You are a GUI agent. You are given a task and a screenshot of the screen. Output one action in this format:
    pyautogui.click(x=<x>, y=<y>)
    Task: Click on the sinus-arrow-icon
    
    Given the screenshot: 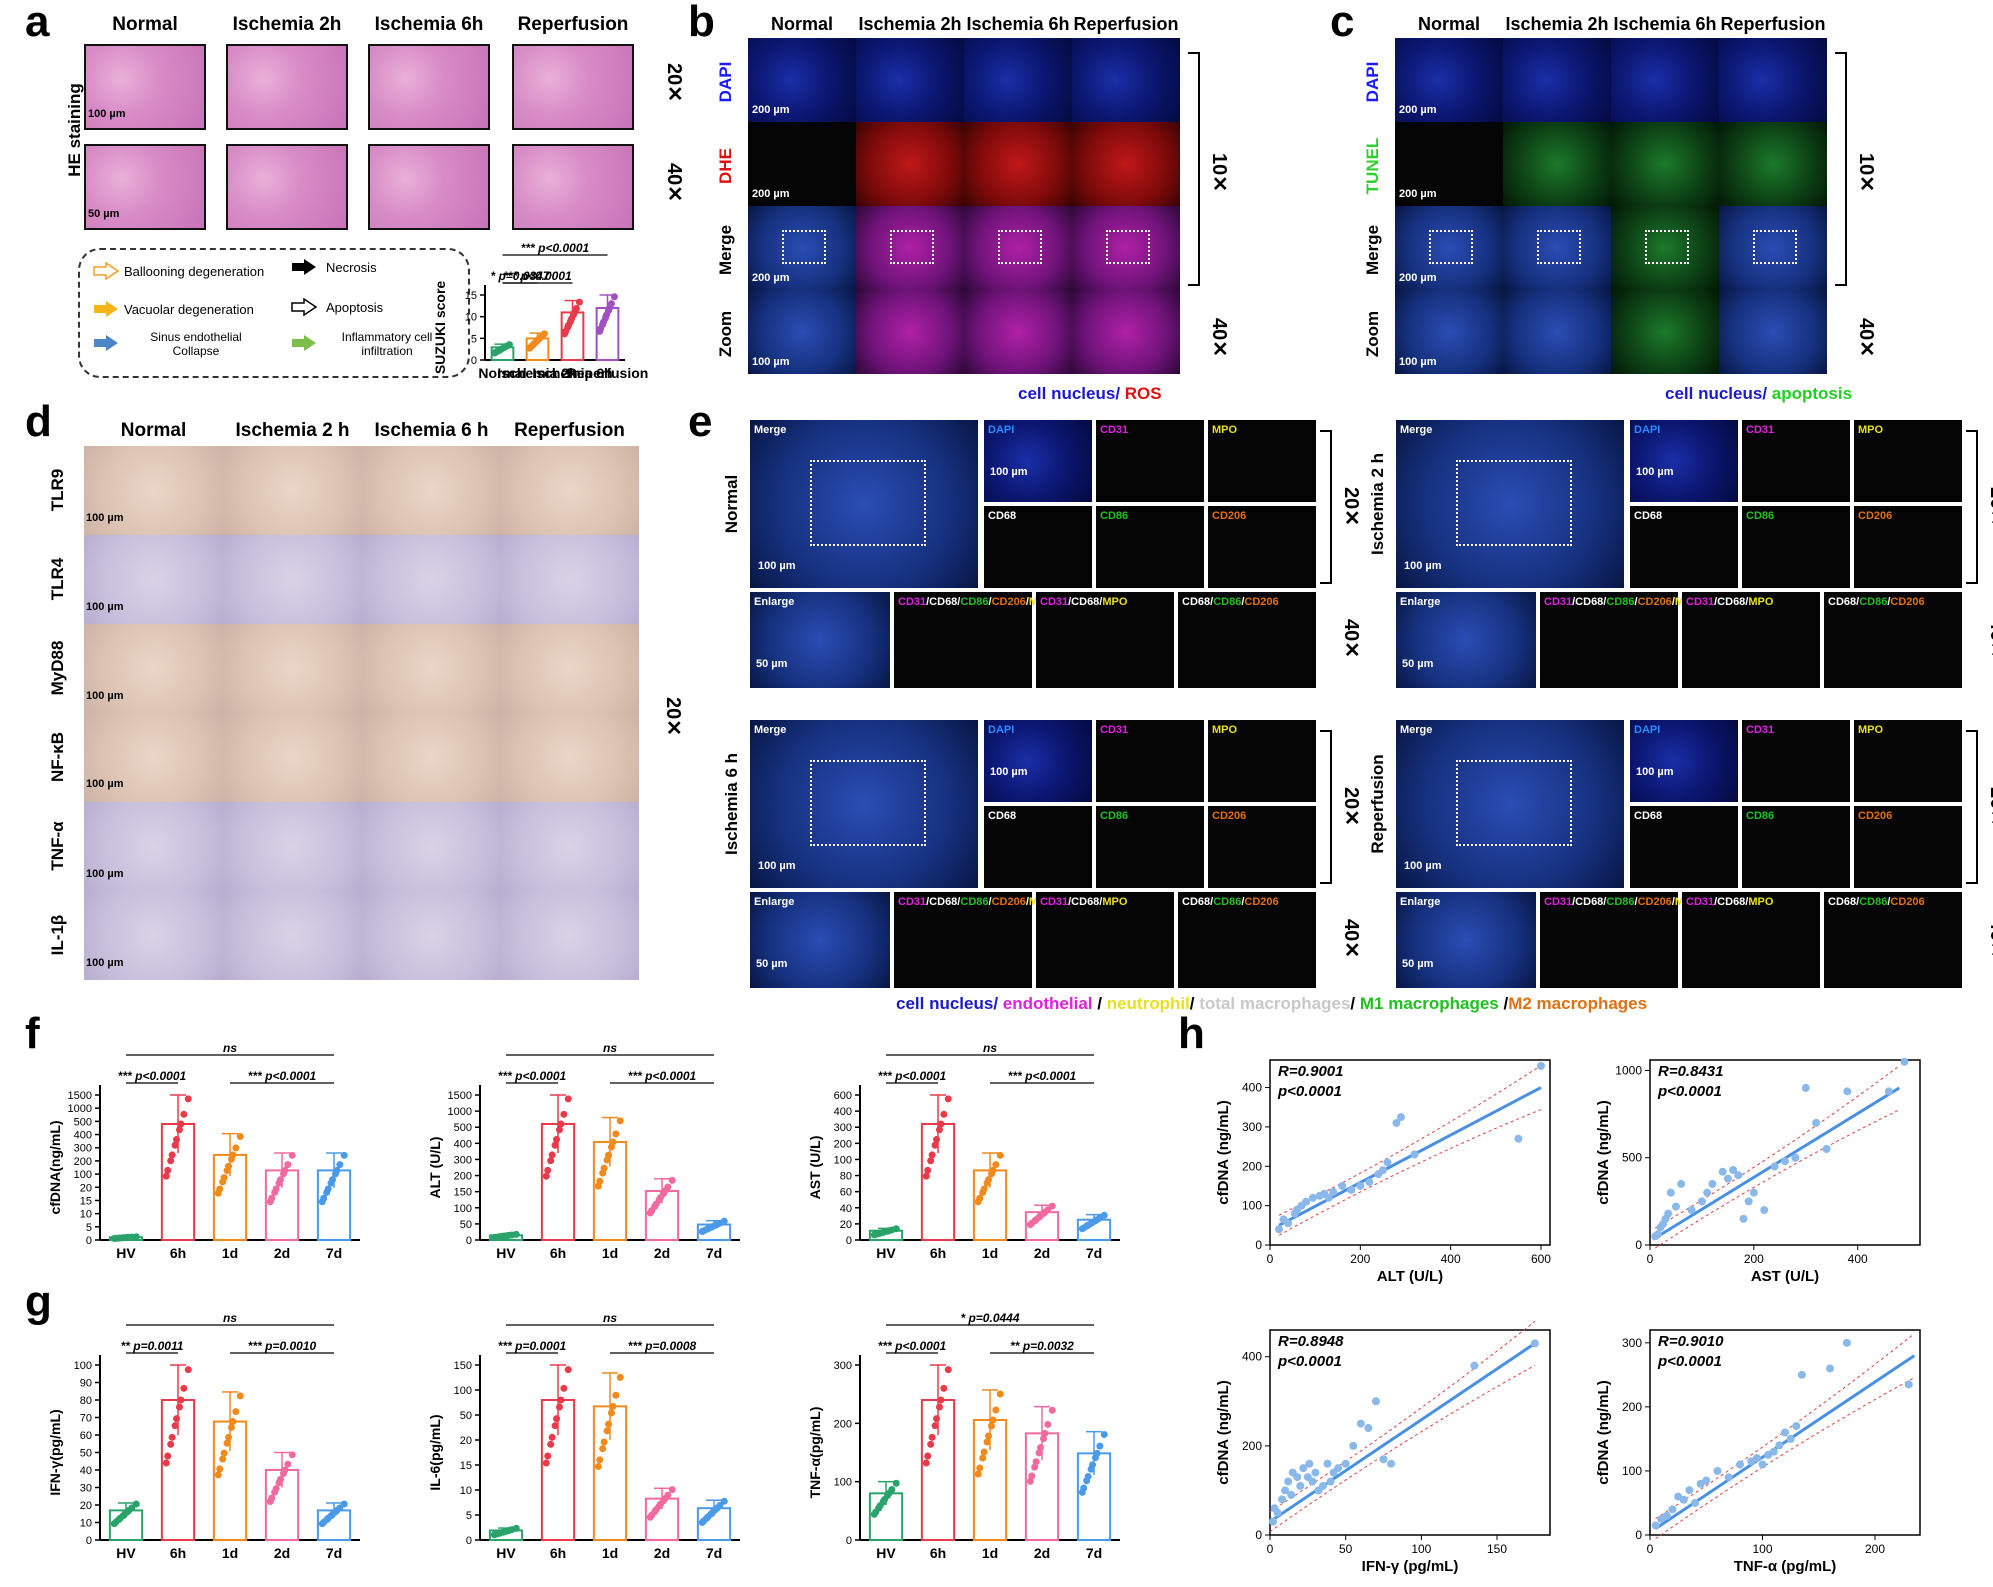 What is the action you would take?
    pyautogui.click(x=106, y=343)
    